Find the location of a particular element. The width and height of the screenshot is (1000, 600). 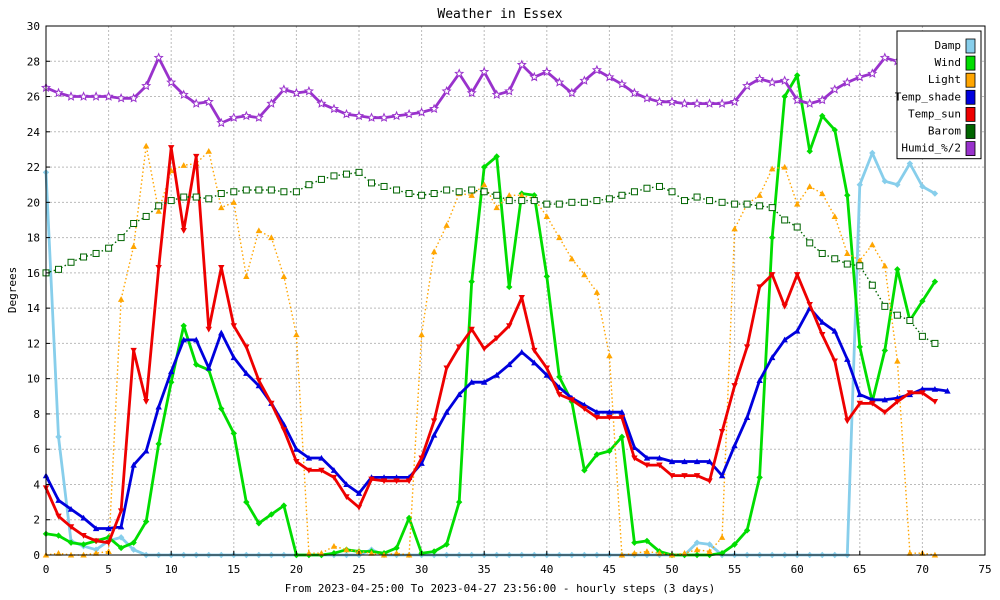

y-tick-label: 20 is located at coordinates (33, 202).